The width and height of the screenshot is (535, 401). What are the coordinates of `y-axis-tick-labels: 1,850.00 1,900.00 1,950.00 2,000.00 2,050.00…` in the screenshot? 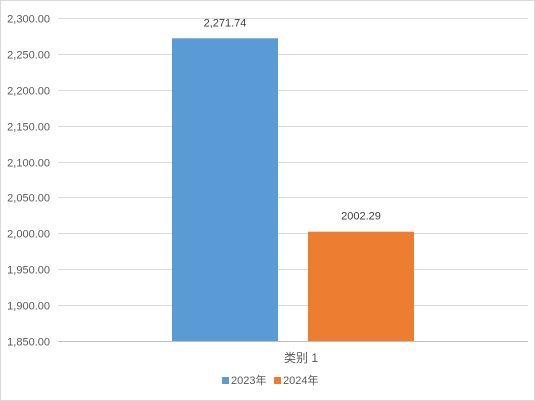 It's located at (28, 181).